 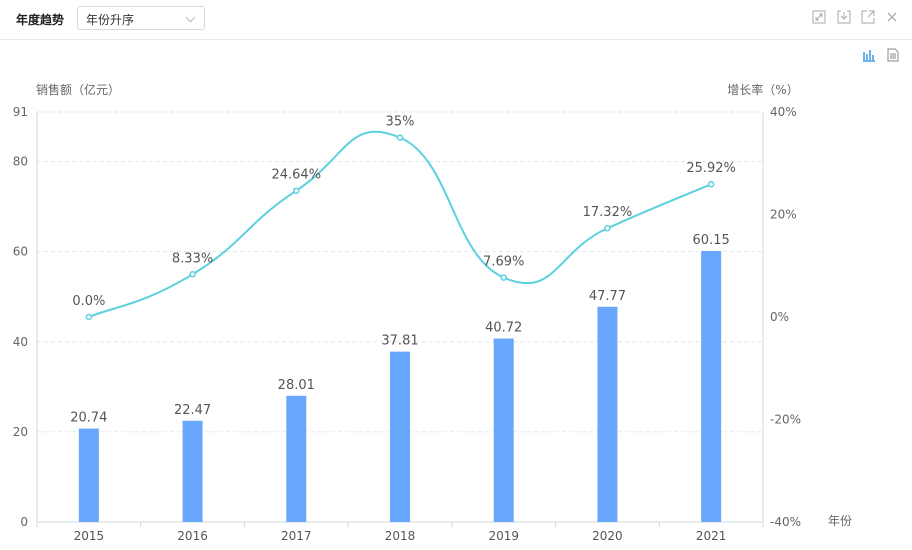 I want to click on right-axis-title: 增长率（%）, so click(x=762, y=89).